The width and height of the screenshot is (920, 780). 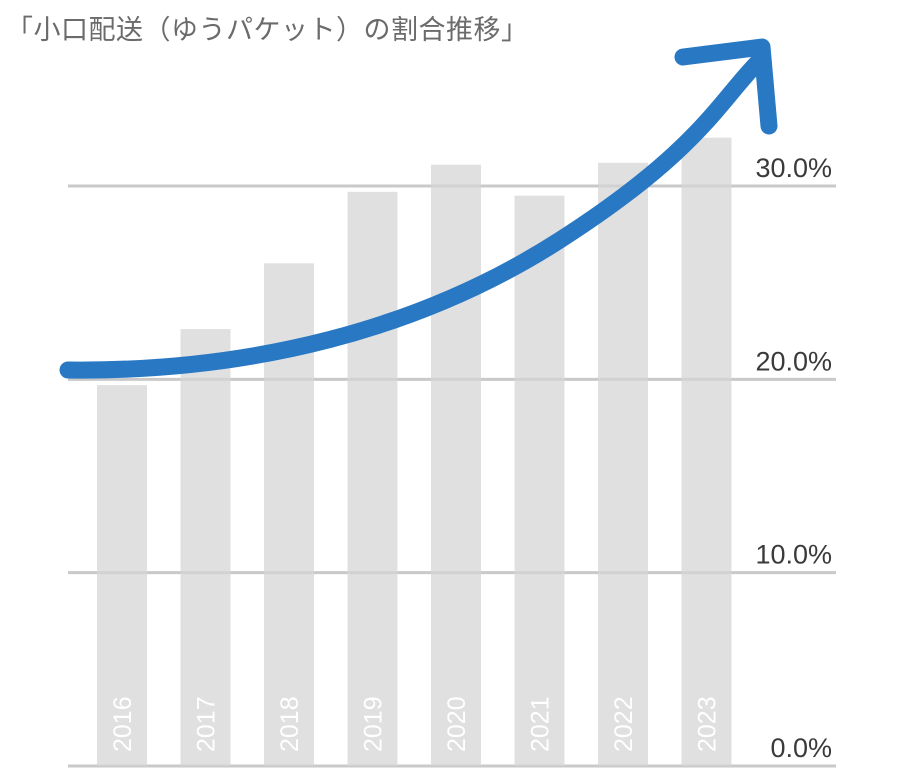 What do you see at coordinates (541, 724) in the screenshot?
I see `x-tick-label: 2021` at bounding box center [541, 724].